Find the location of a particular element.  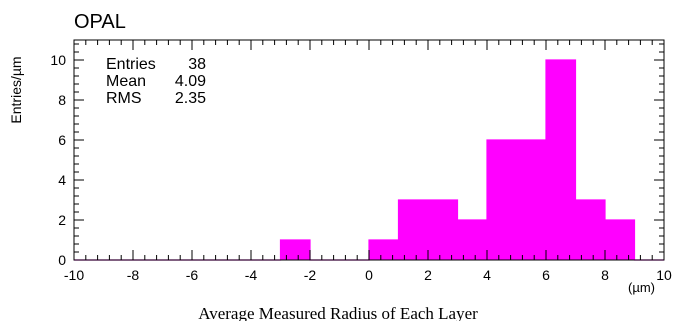

x-tick-label: 10 is located at coordinates (664, 275).